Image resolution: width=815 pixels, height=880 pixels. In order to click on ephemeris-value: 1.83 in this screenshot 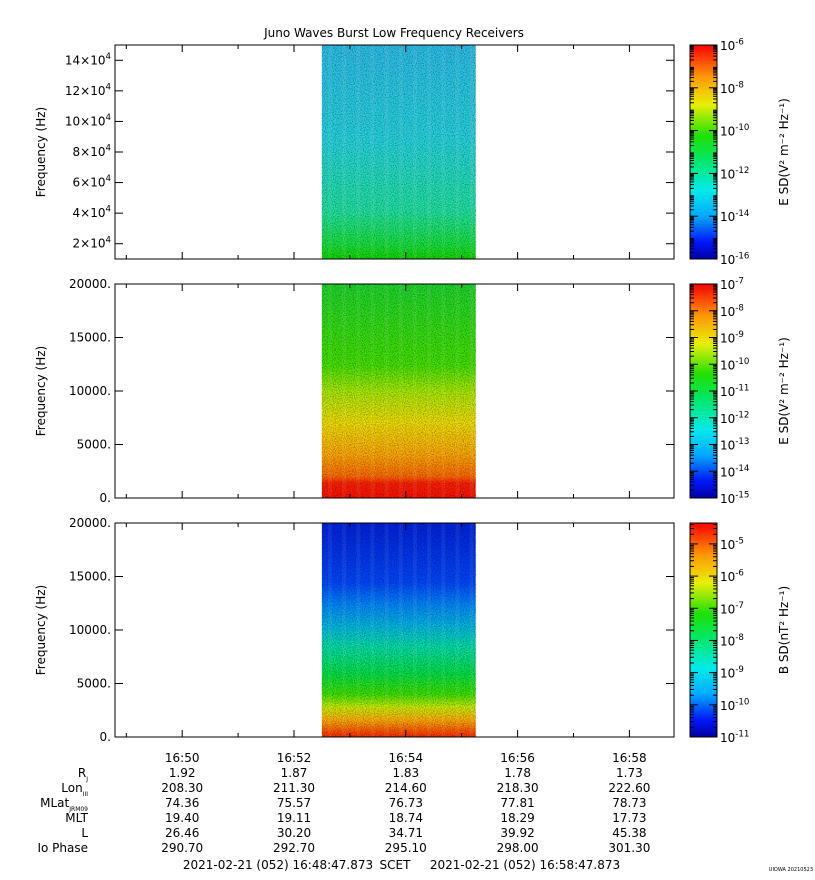, I will do `click(405, 773)`.